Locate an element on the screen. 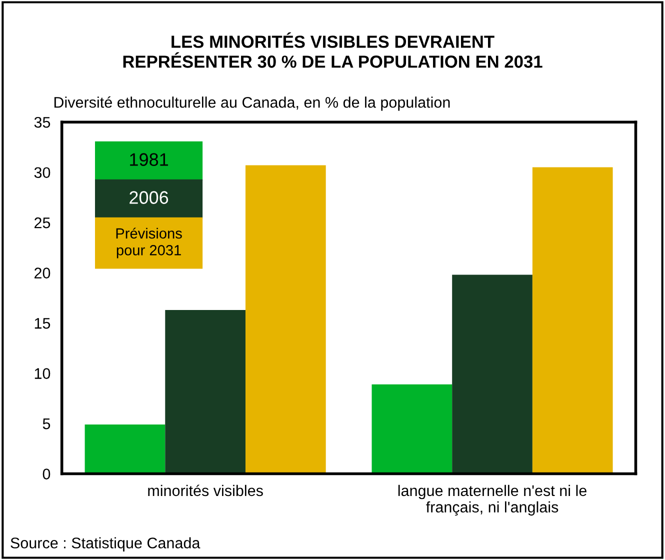 This screenshot has width=665, height=560. source-note: Source : Statistique Canada is located at coordinates (105, 544).